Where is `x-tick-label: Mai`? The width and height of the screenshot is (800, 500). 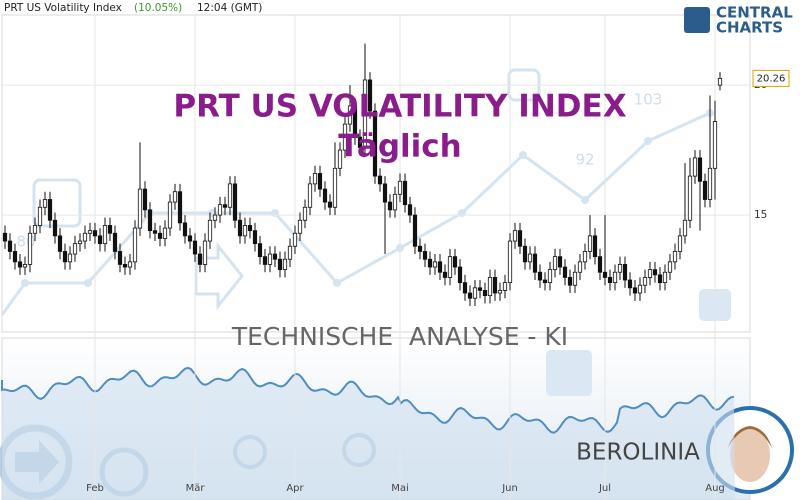
x-tick-label: Mai is located at coordinates (400, 488).